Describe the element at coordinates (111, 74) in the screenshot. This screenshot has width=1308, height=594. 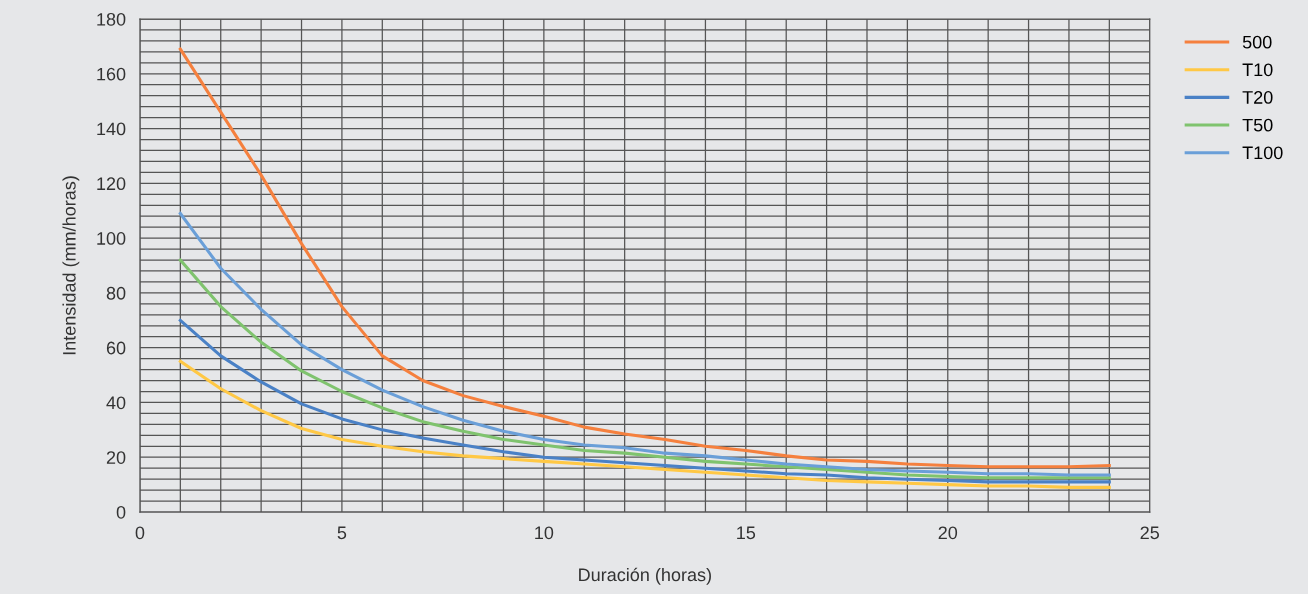
I see `y-tick-label: 160` at that location.